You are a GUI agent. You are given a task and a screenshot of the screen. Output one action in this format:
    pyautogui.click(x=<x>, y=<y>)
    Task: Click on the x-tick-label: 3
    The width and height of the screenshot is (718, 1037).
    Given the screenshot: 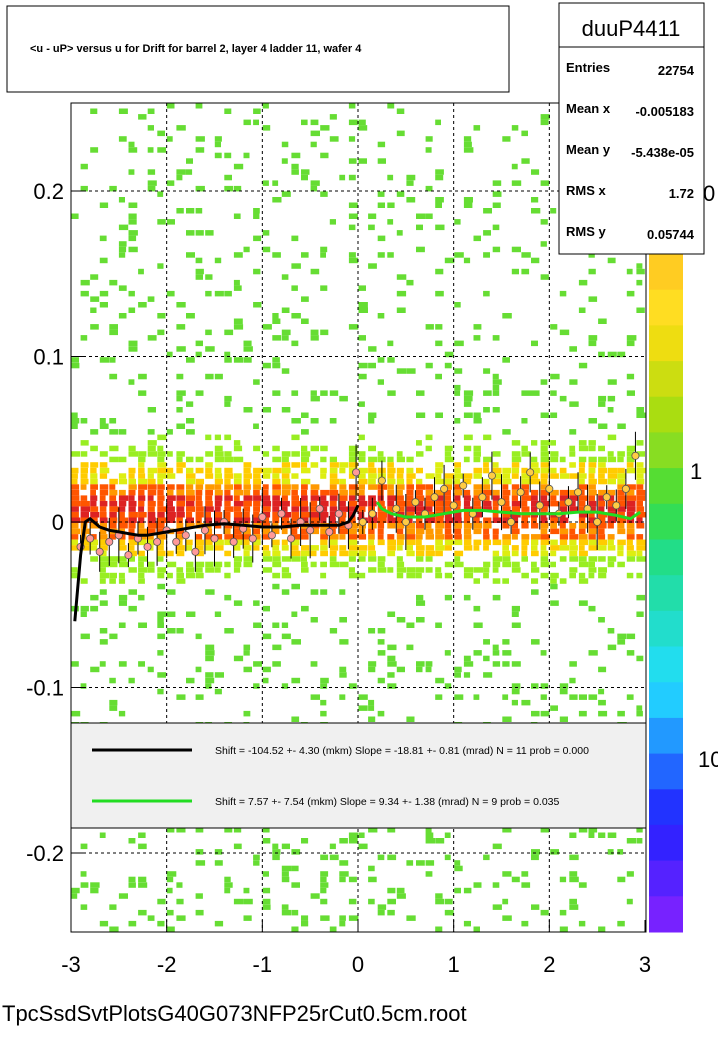 What is the action you would take?
    pyautogui.click(x=645, y=964)
    